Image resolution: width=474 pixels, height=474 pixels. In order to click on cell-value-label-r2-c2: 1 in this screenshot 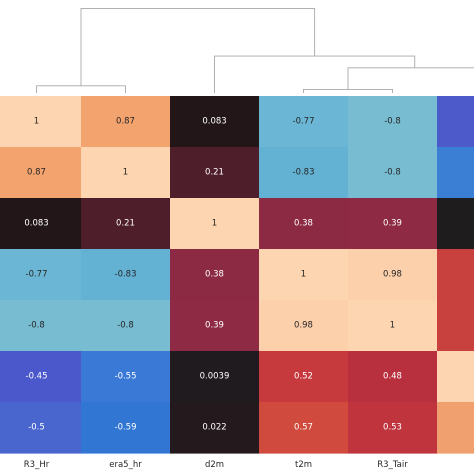, I will do `click(214, 224)`.